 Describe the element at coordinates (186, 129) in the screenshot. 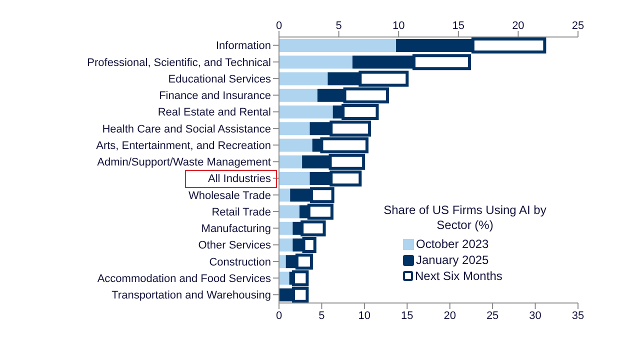

I see `y-tick-label: Health Care and Social Assistance` at that location.